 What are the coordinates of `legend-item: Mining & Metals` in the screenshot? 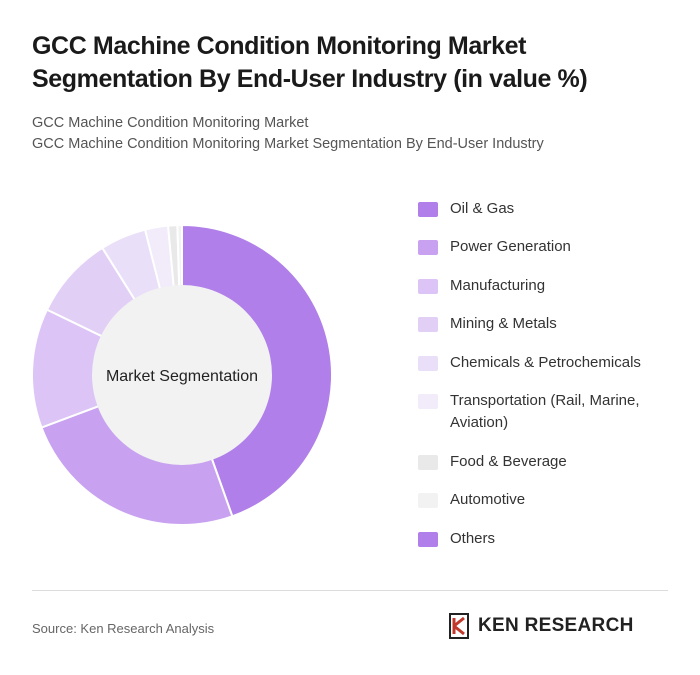 It's located at (546, 324).